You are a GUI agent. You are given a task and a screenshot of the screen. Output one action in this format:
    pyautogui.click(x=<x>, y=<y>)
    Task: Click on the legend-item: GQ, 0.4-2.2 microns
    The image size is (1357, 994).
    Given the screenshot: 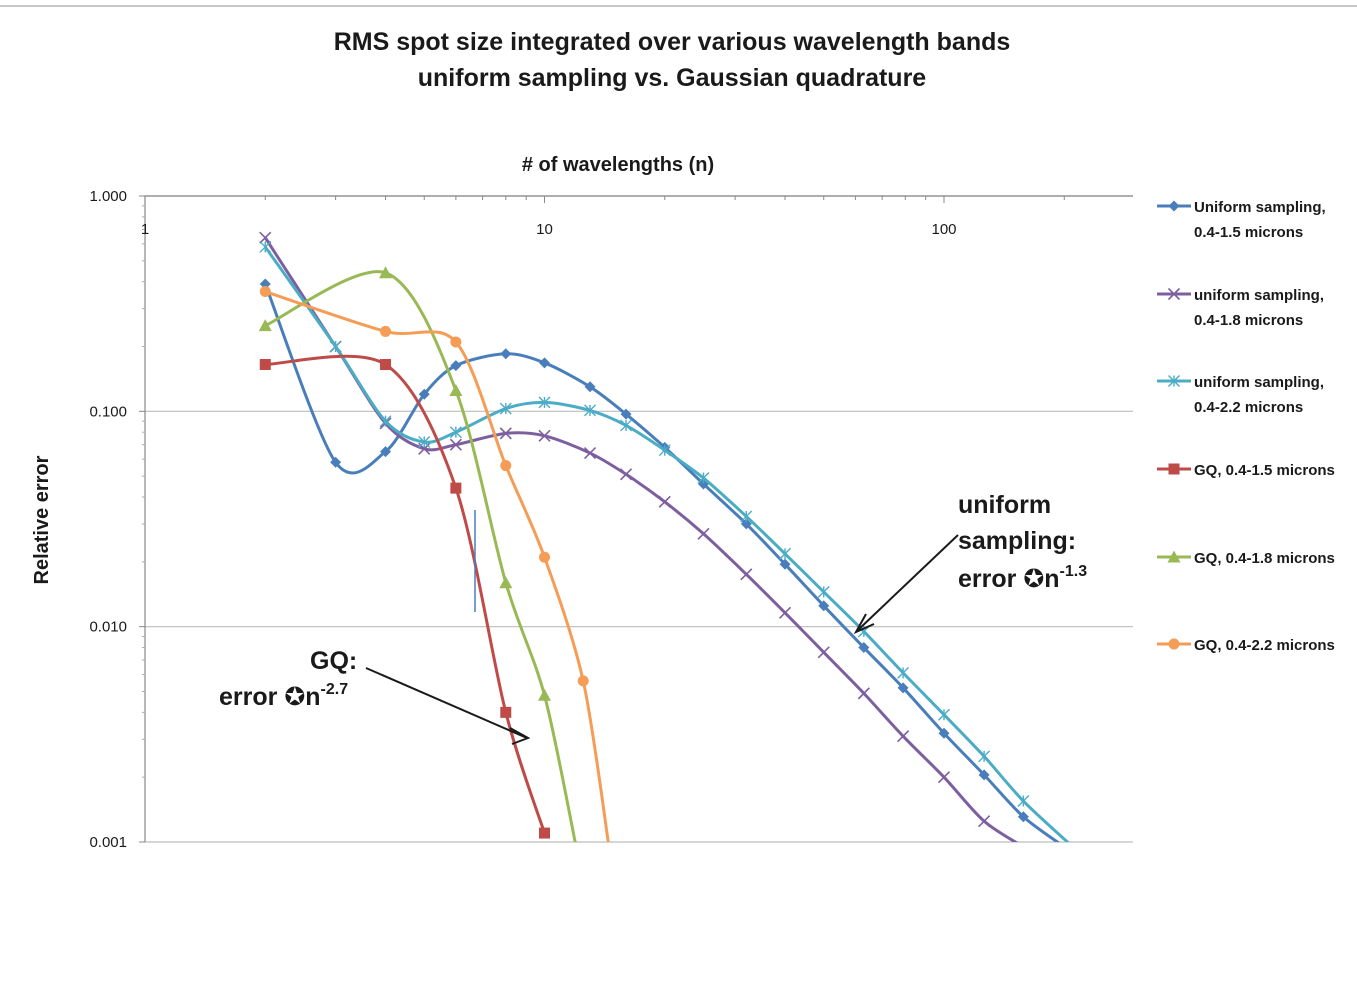 What is the action you would take?
    pyautogui.click(x=1246, y=645)
    